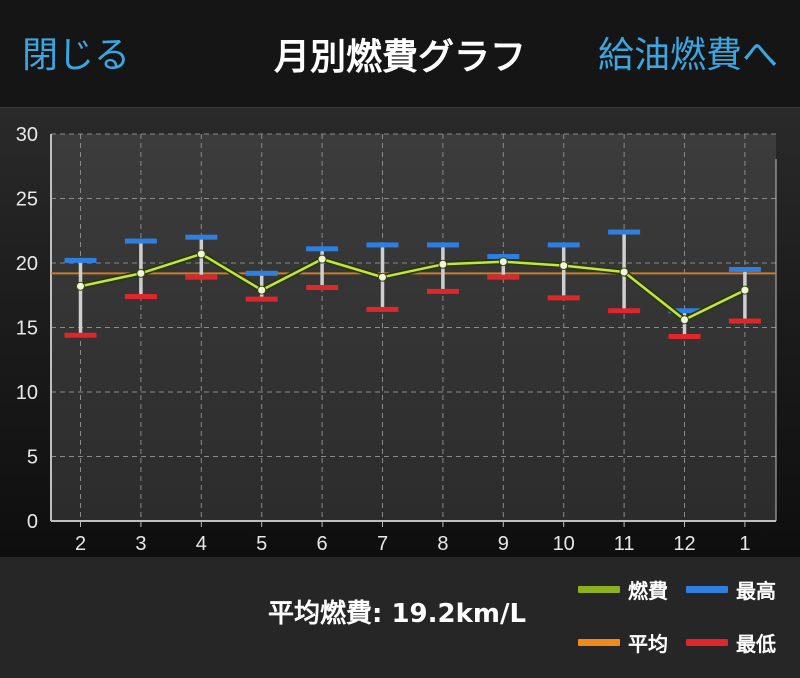  Describe the element at coordinates (756, 644) in the screenshot. I see `legend-label-min: 最低` at that location.